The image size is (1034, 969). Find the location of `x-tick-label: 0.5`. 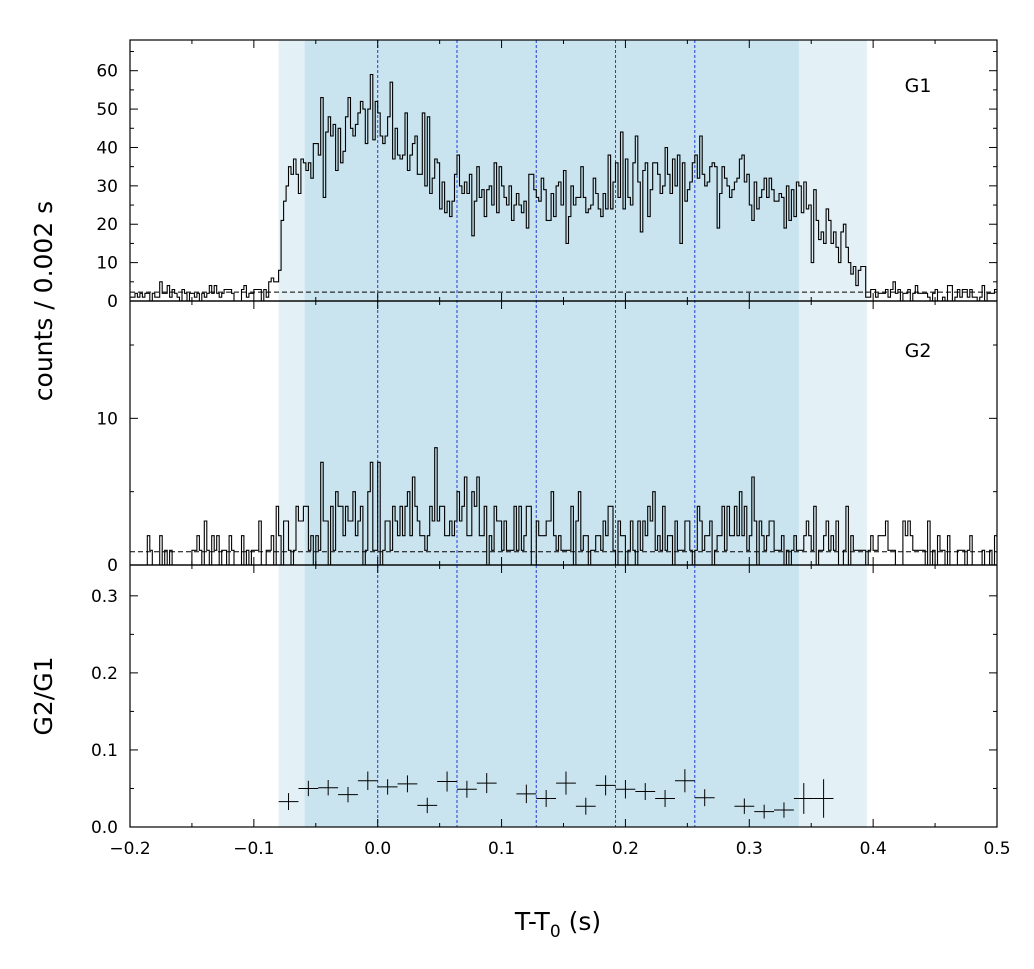

x-tick-label: 0.5 is located at coordinates (996, 849).